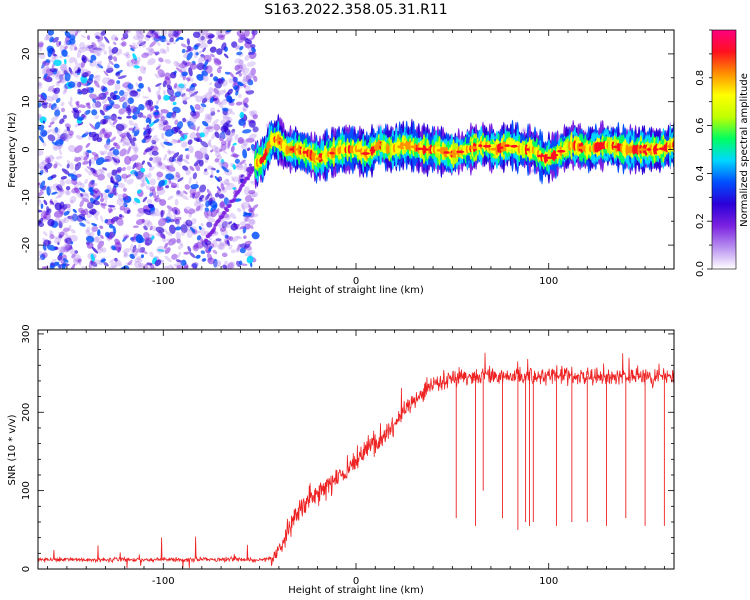 Image resolution: width=750 pixels, height=600 pixels. What do you see at coordinates (26, 149) in the screenshot?
I see `y-tick-label: 0` at bounding box center [26, 149].